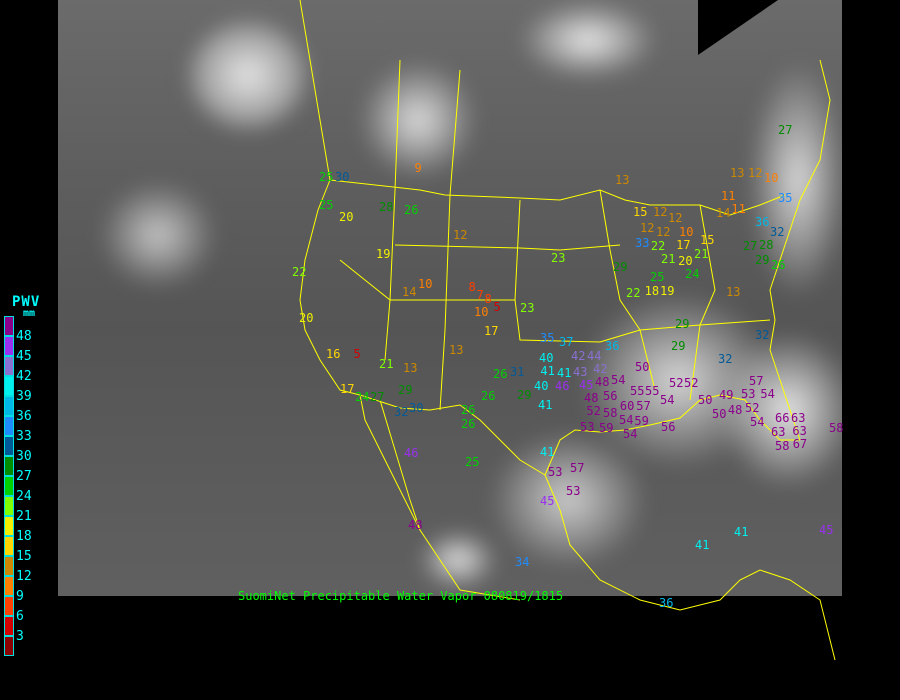  Describe the element at coordinates (20, 596) in the screenshot. I see `legend-label: 9` at that location.